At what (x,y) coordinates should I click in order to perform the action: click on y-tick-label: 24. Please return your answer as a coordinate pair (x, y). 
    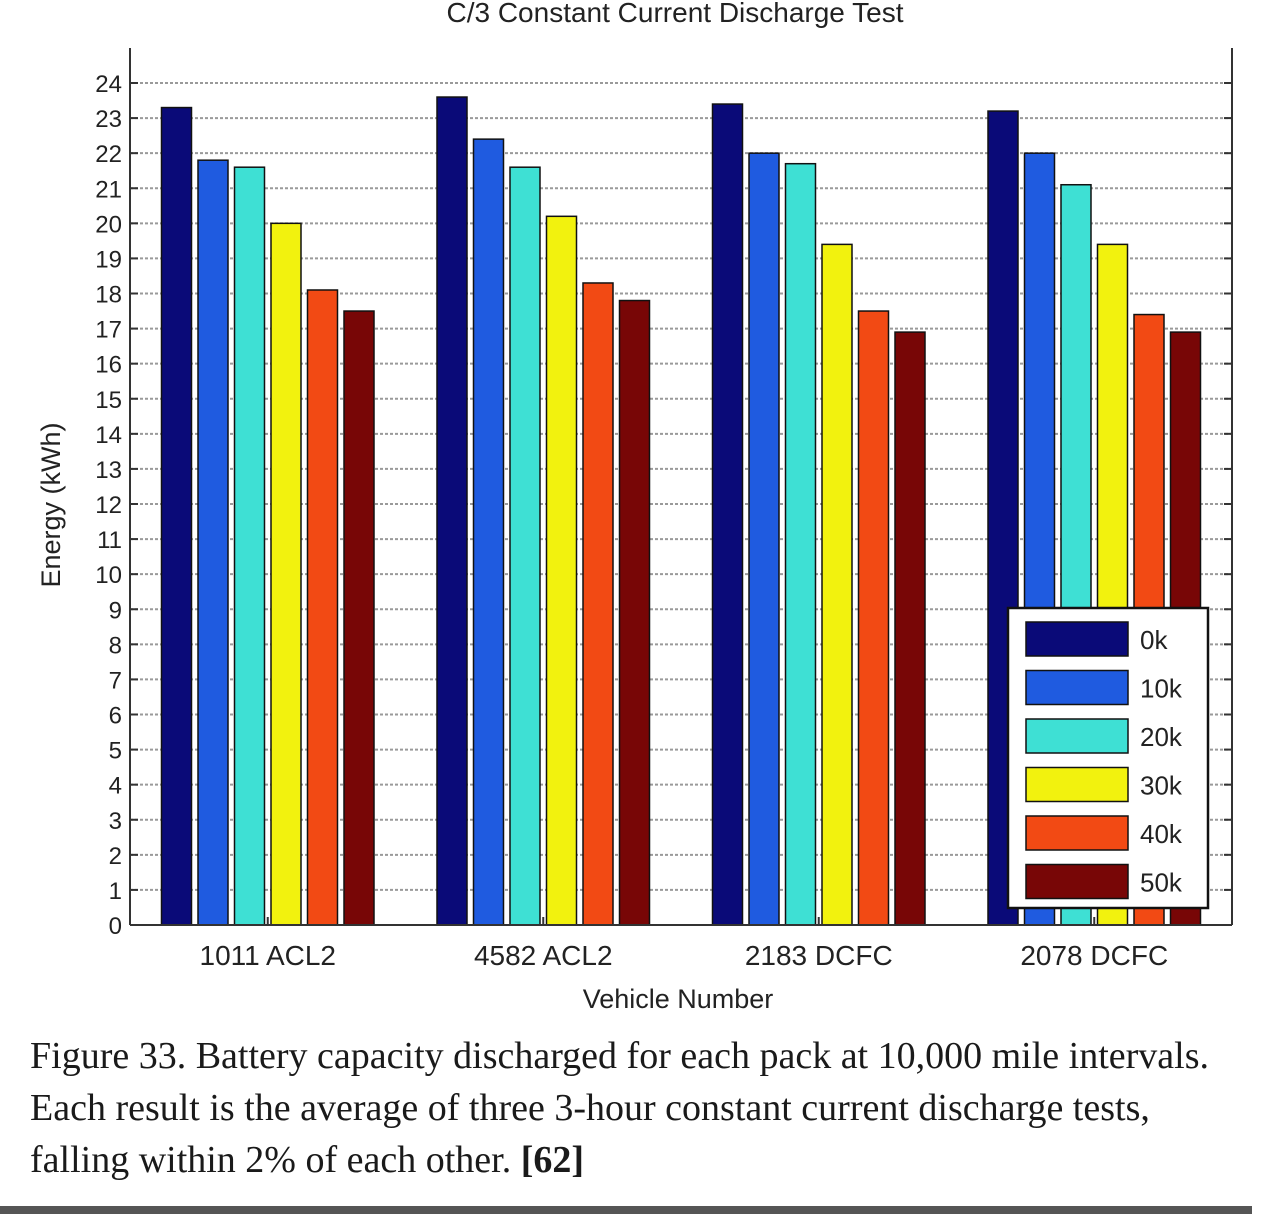
    Looking at the image, I should click on (108, 84).